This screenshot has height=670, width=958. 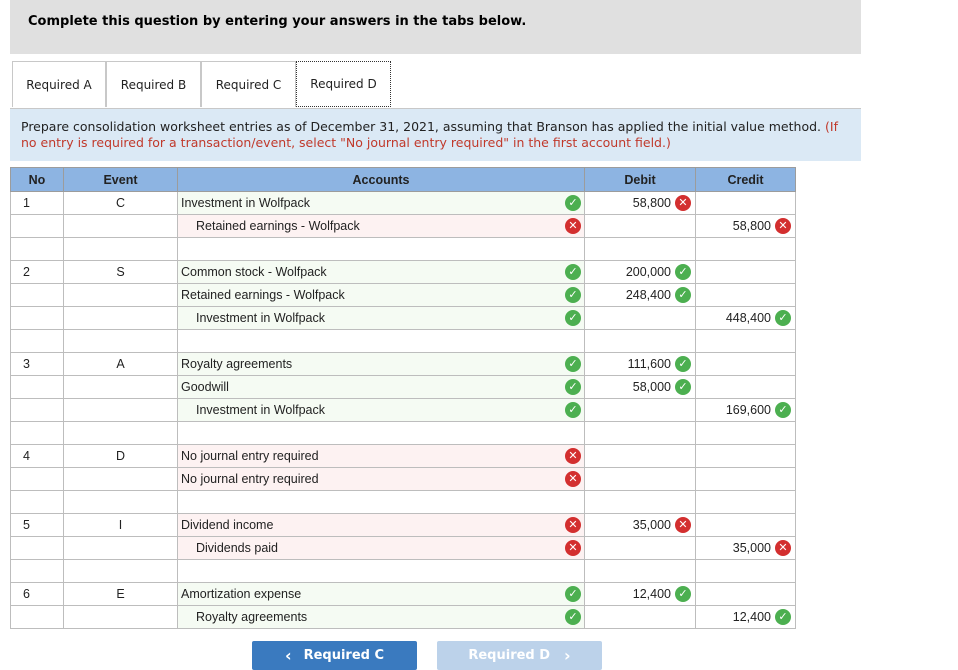 I want to click on account-field: Common stock - Wolfpack ✓, so click(x=381, y=272).